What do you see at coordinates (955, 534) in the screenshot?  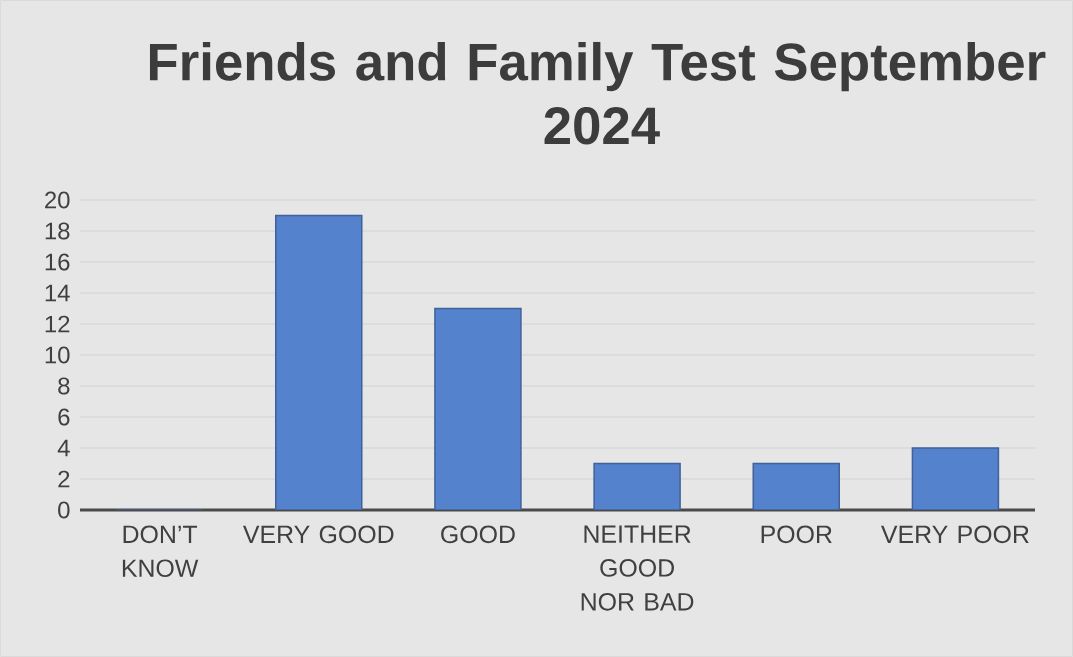 I see `x-tick-label: VERY POOR` at bounding box center [955, 534].